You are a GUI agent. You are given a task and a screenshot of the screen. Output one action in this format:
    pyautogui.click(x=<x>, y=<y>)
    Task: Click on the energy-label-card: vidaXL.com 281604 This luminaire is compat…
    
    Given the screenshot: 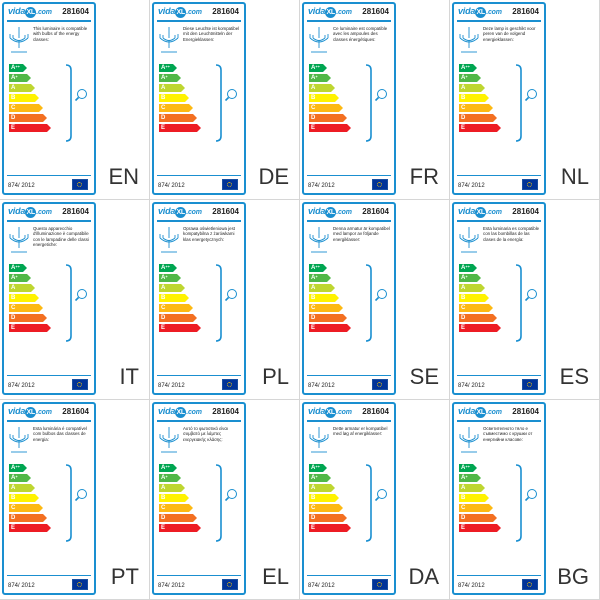 What is the action you would take?
    pyautogui.click(x=49, y=98)
    